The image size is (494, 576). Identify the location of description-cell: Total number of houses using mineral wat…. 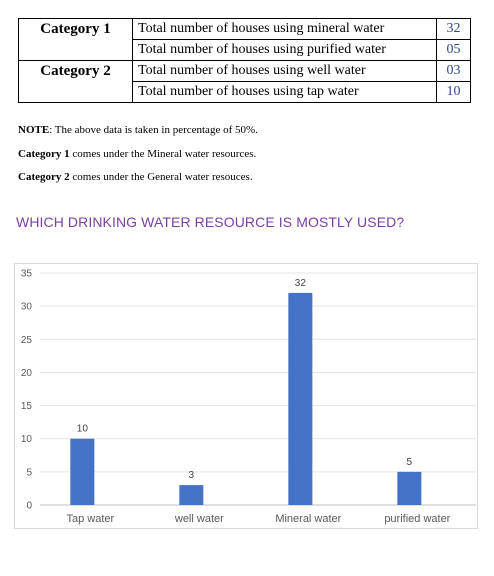
(284, 29).